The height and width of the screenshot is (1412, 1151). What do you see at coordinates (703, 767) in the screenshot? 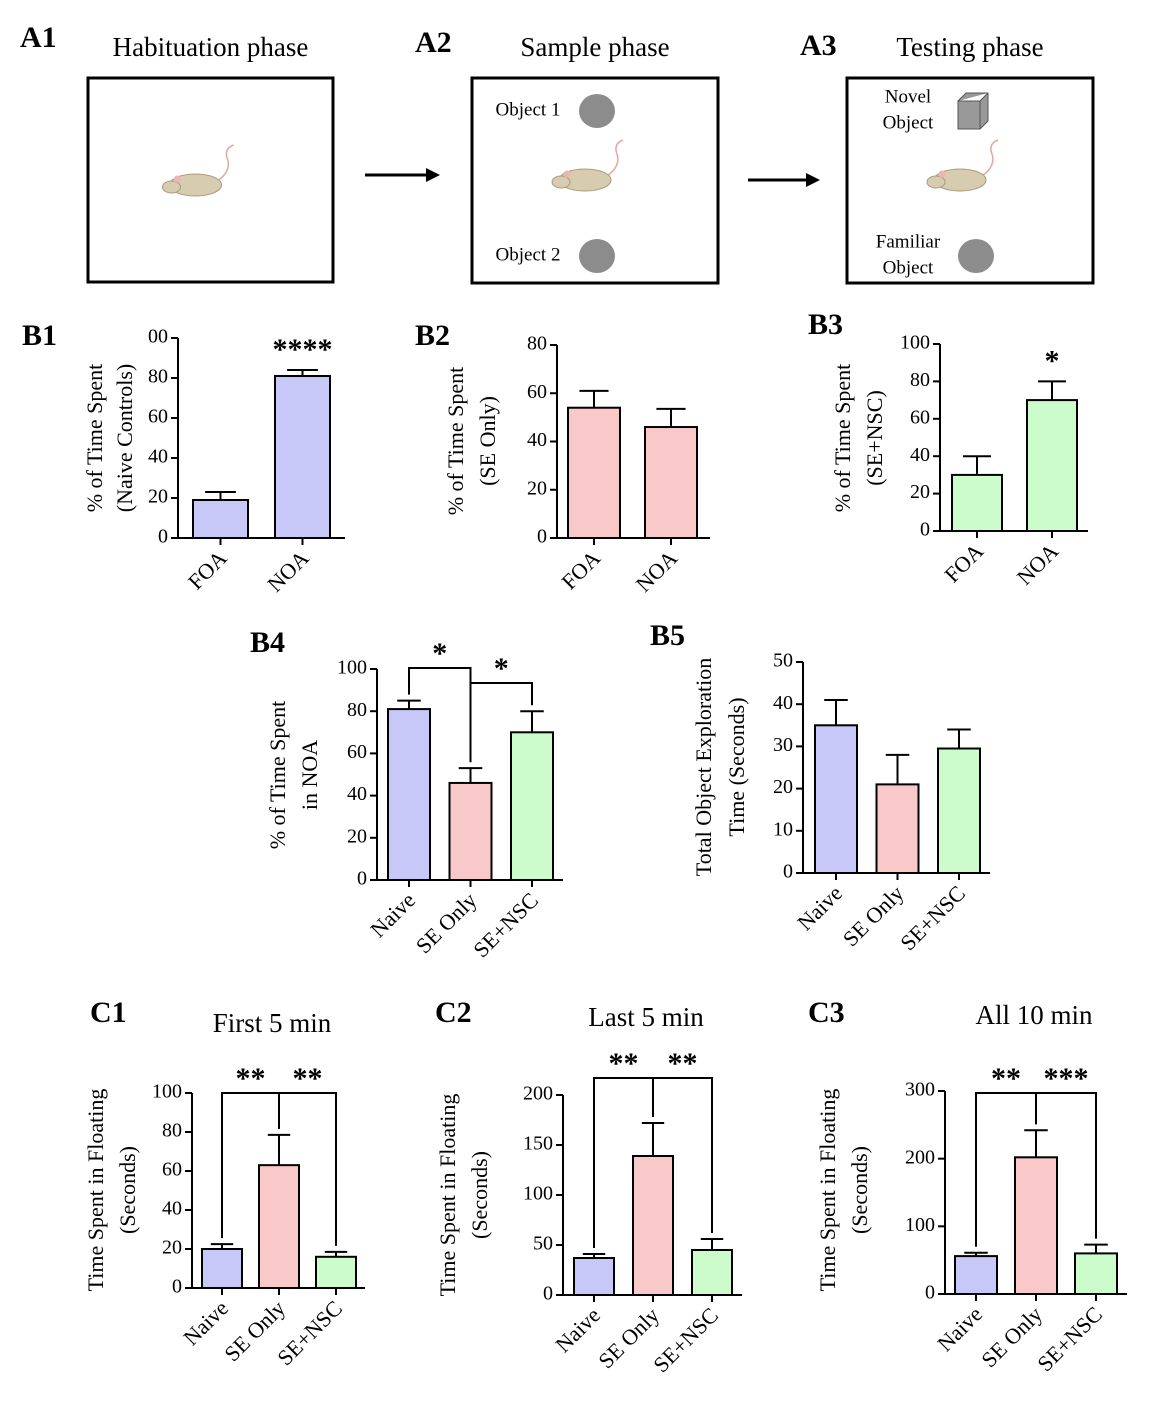
I see `y-axis-label: Total Object Exploration` at bounding box center [703, 767].